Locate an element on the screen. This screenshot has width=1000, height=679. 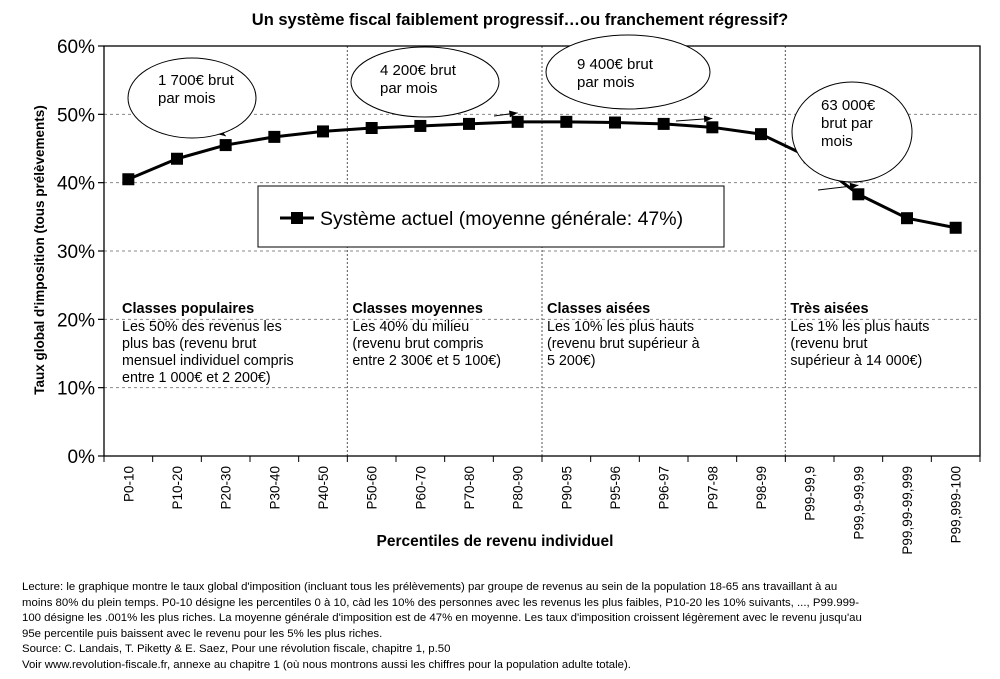
class-description: (revenu brut supérieur à is located at coordinates (623, 344).